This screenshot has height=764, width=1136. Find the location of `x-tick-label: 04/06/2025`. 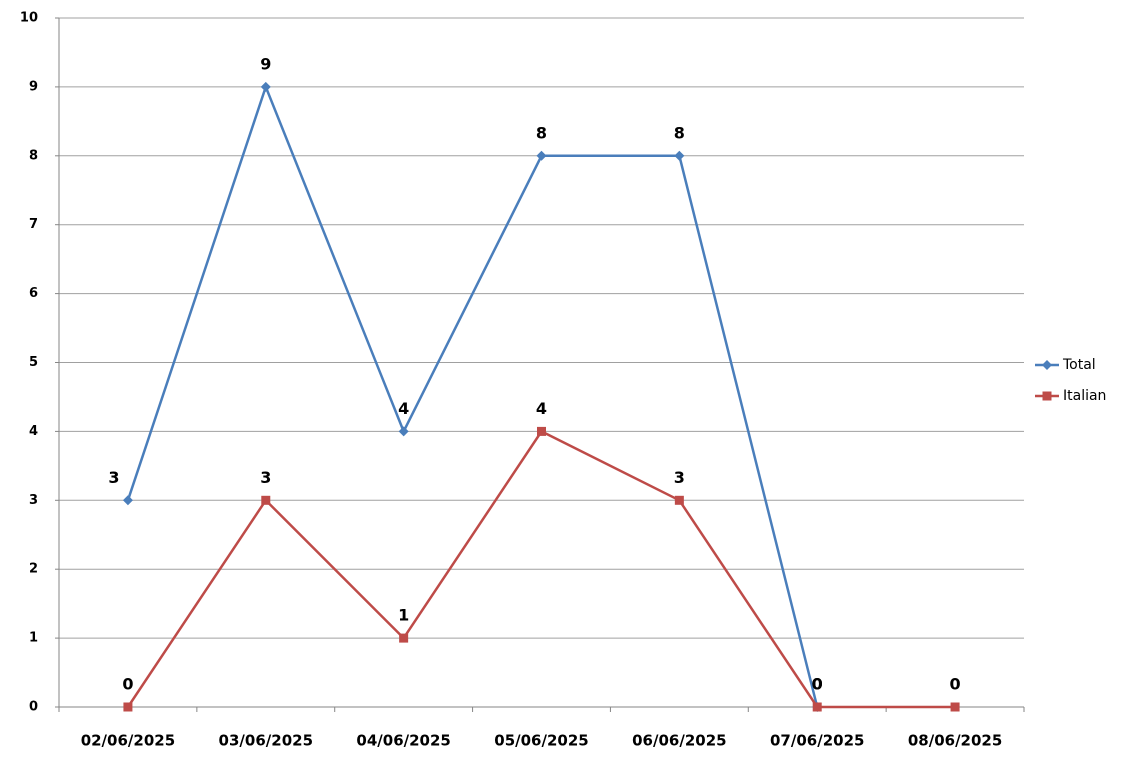

x-tick-label: 04/06/2025 is located at coordinates (403, 741).